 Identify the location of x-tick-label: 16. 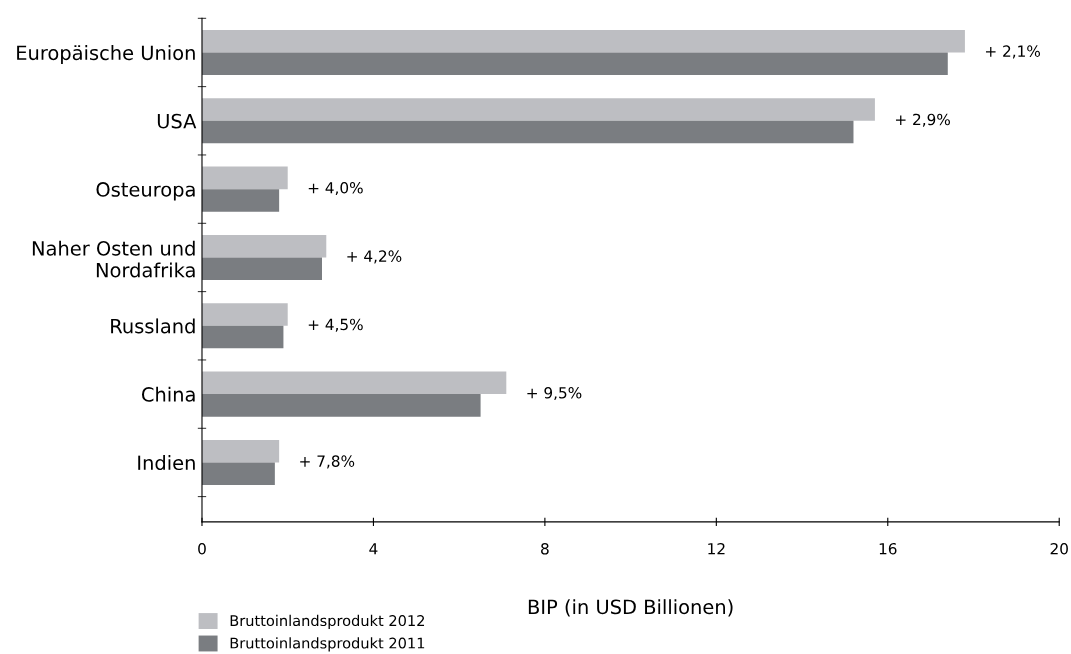
(888, 549).